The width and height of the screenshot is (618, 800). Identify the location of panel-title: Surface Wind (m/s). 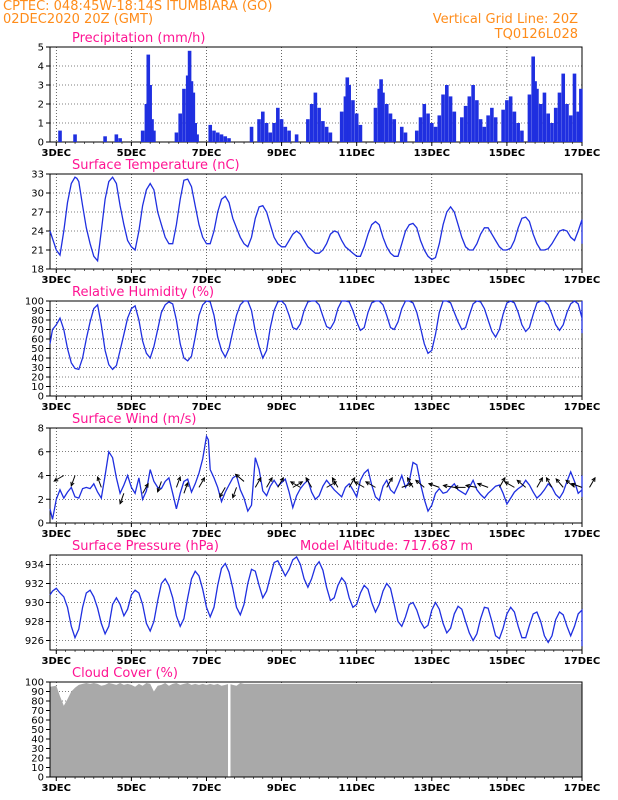
(134, 419).